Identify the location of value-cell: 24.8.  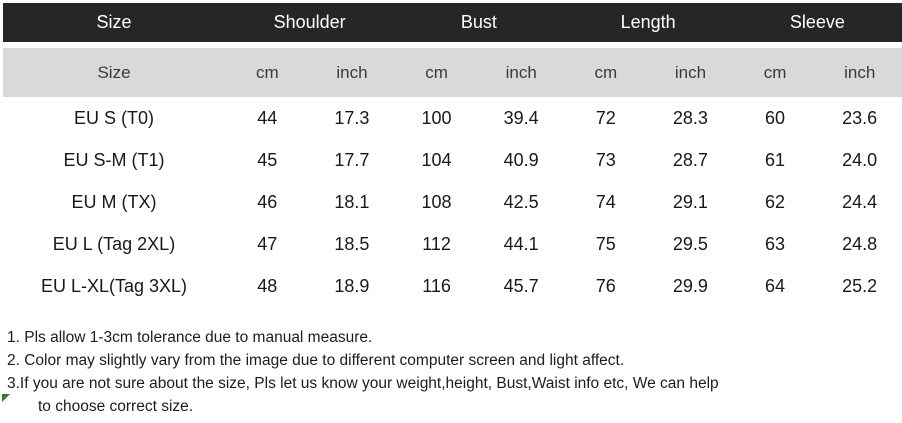
(859, 244).